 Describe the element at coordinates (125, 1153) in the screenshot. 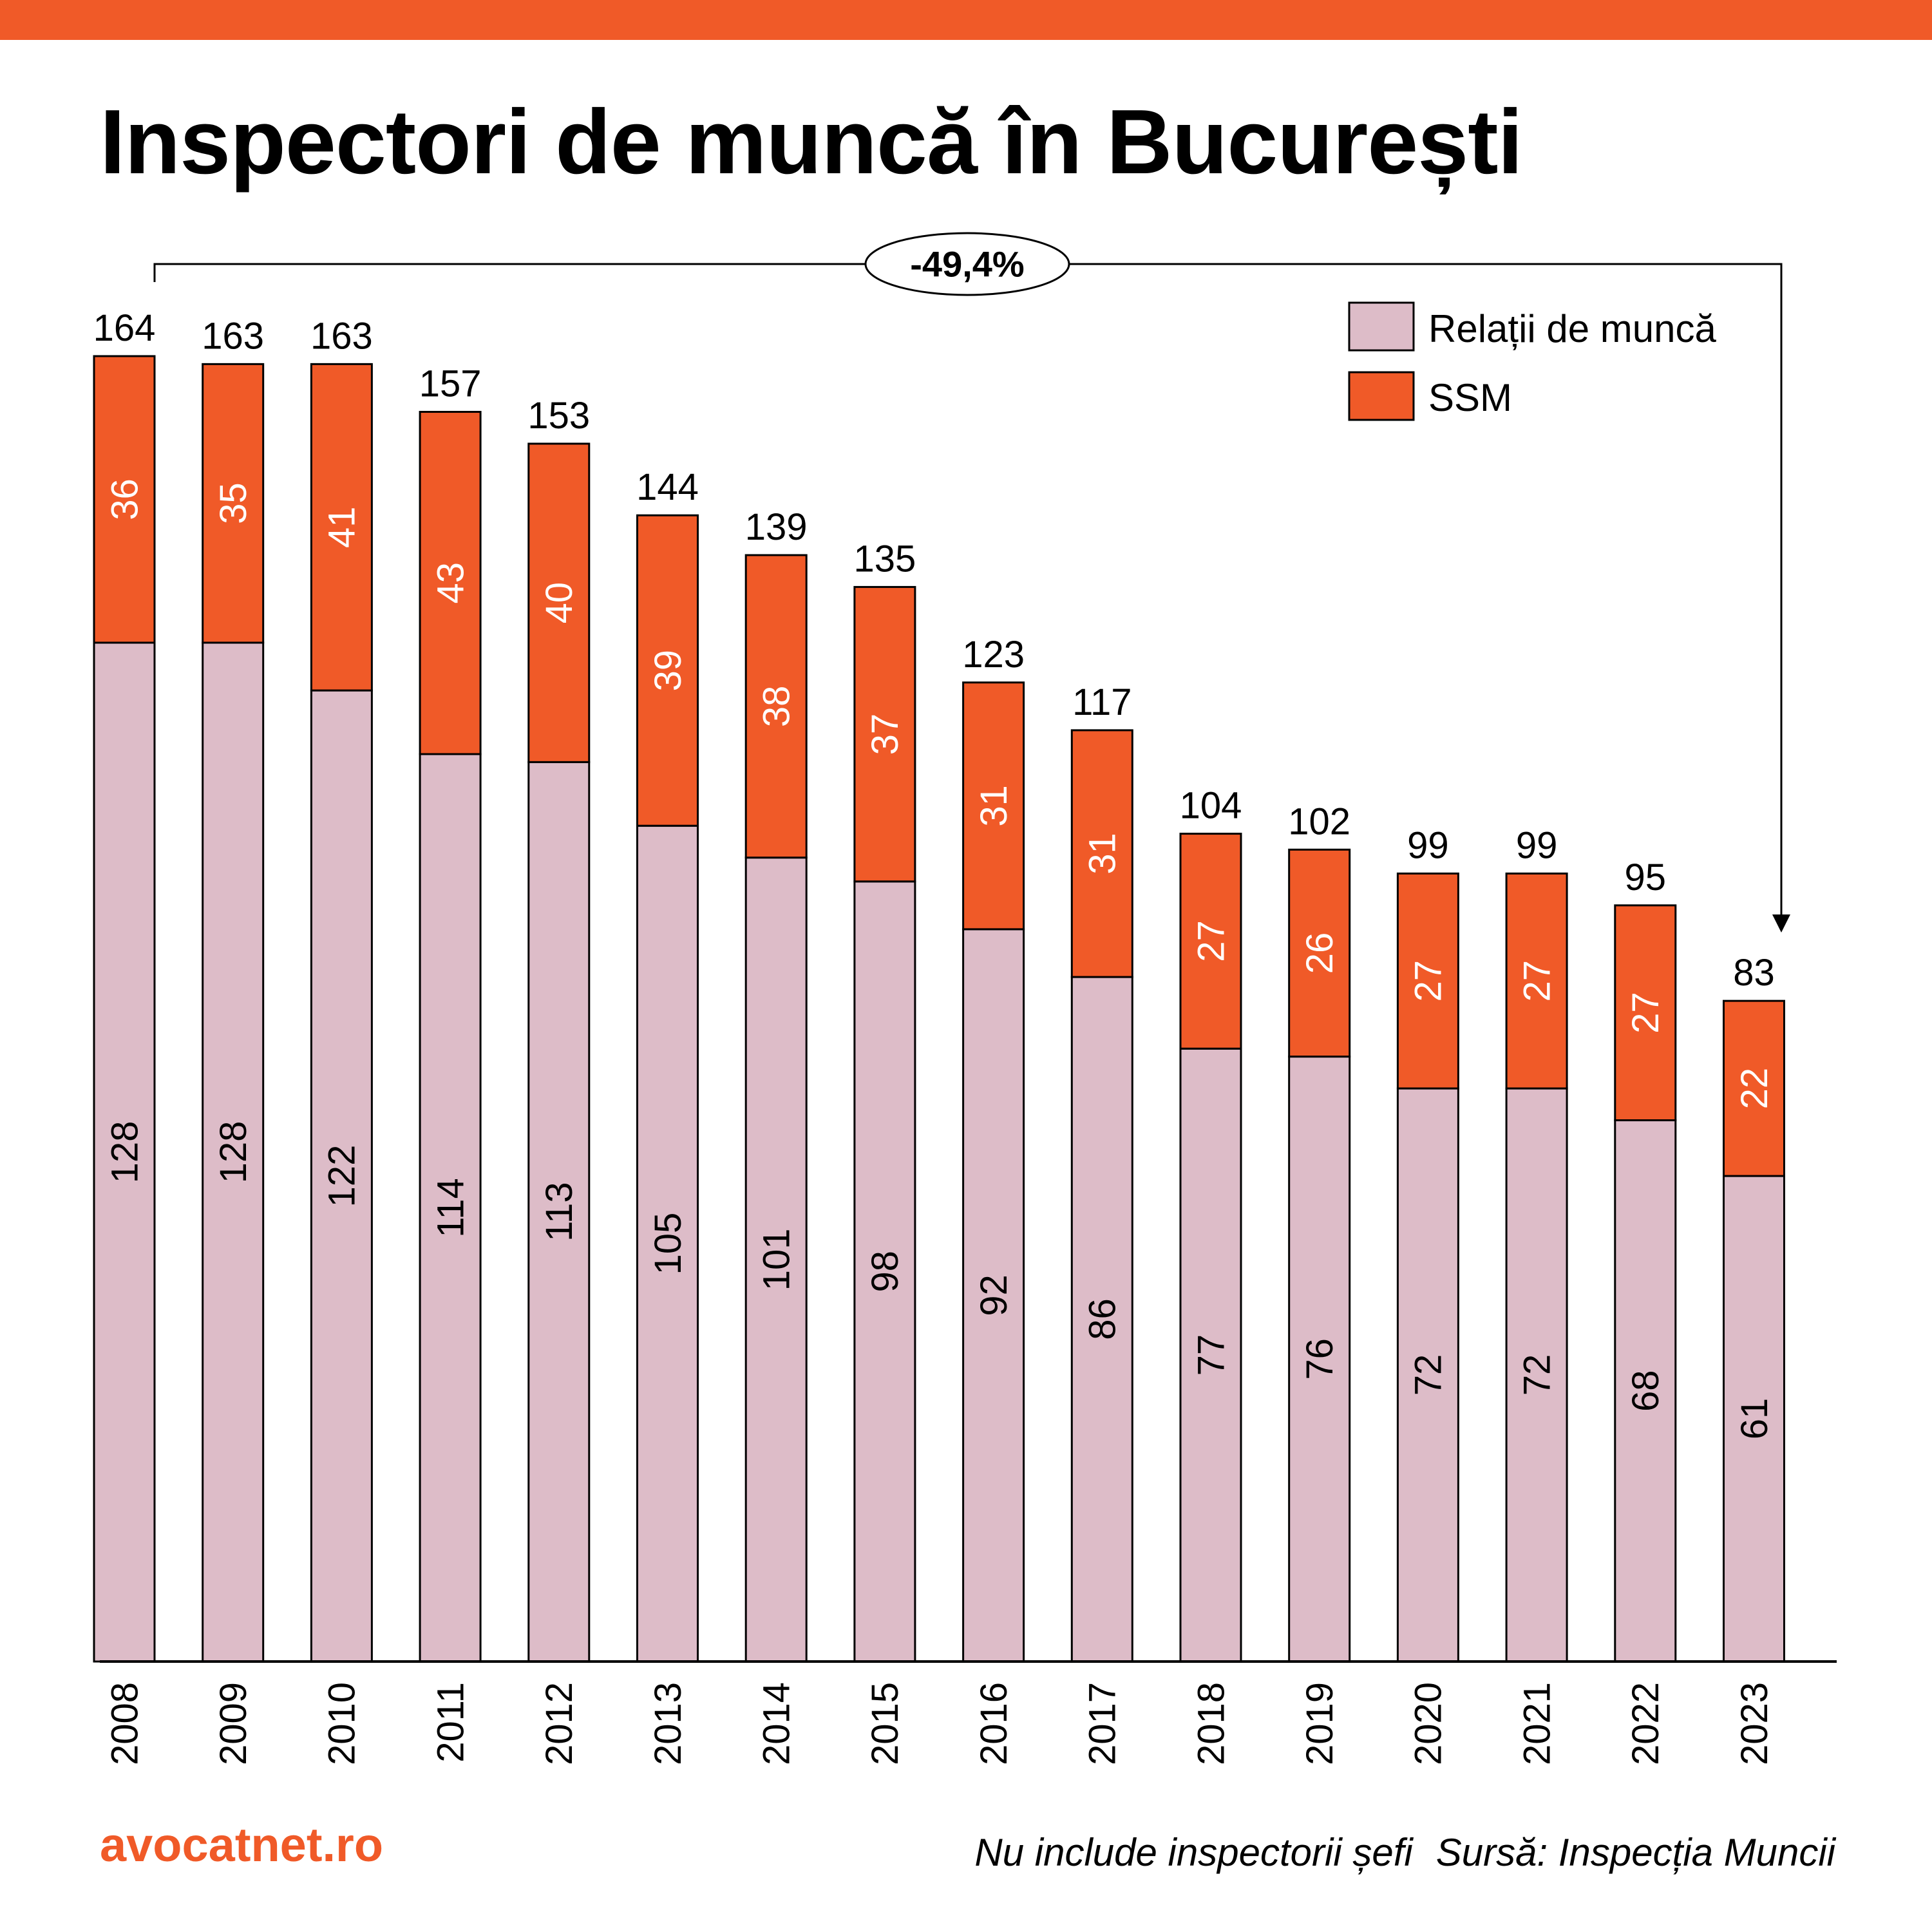

I see `label-relatii-2008: 128` at that location.